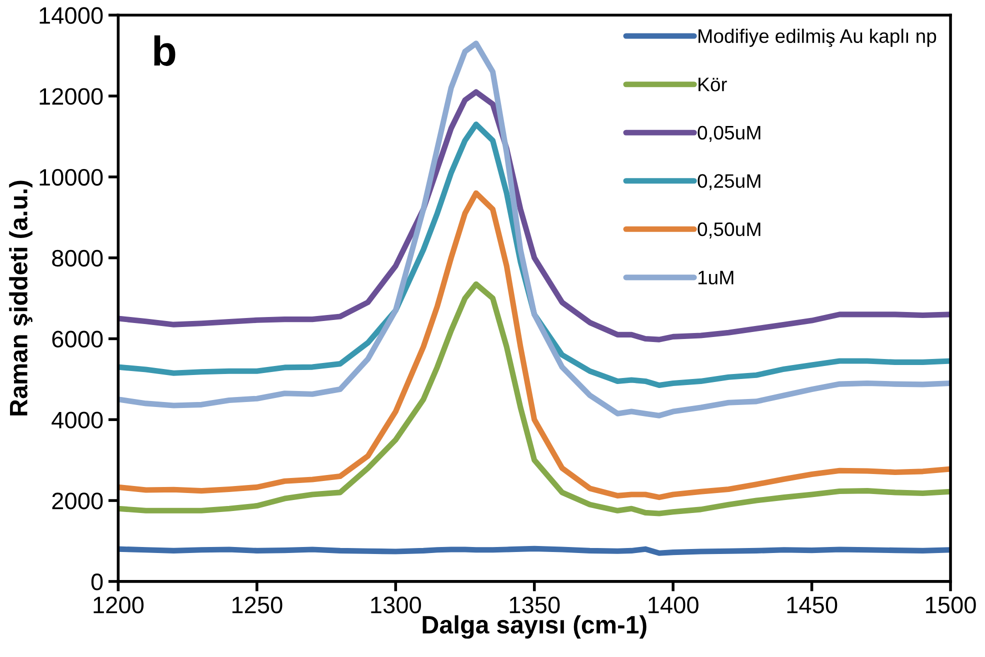 Image resolution: width=985 pixels, height=657 pixels. Describe the element at coordinates (729, 134) in the screenshot. I see `legend-label: 0,05uM` at that location.